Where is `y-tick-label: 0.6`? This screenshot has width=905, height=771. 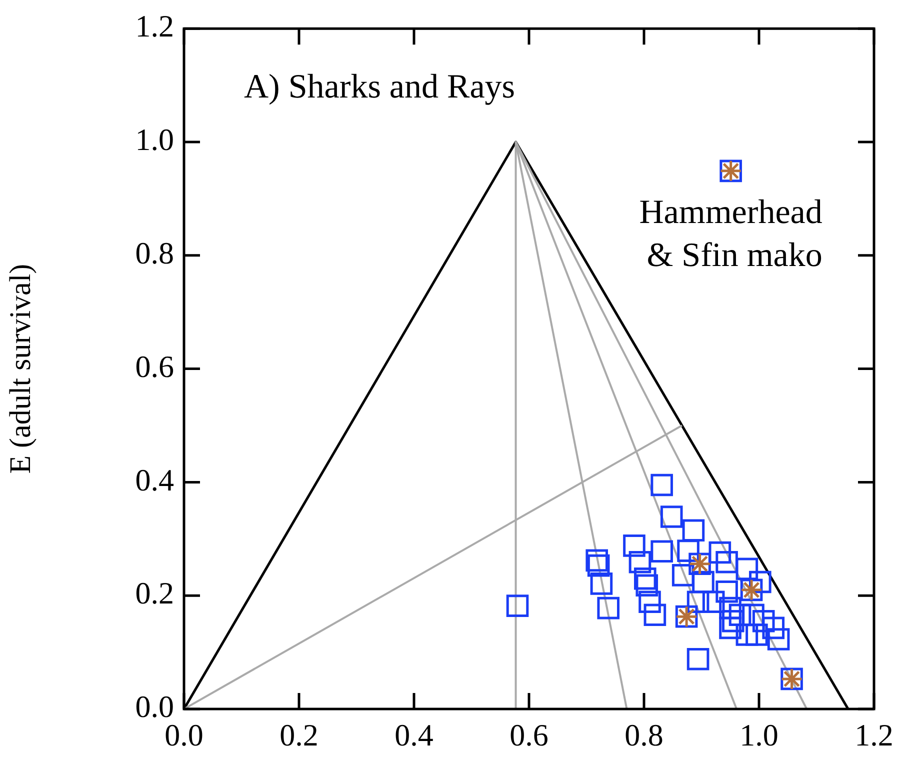 y-tick-label: 0.6 is located at coordinates (154, 366).